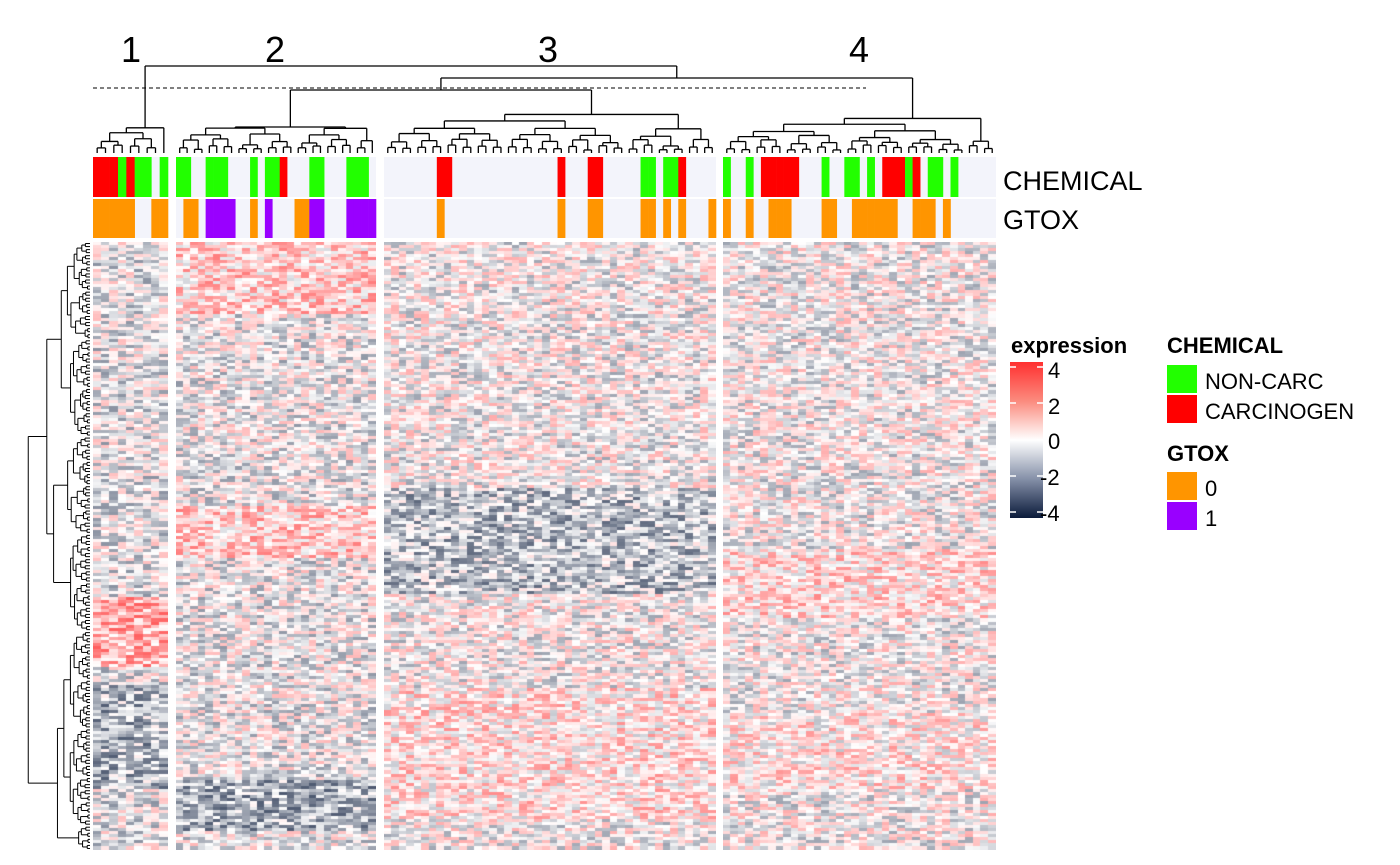  I want to click on chemical-legend-swatch-carcinogen, so click(1182, 409).